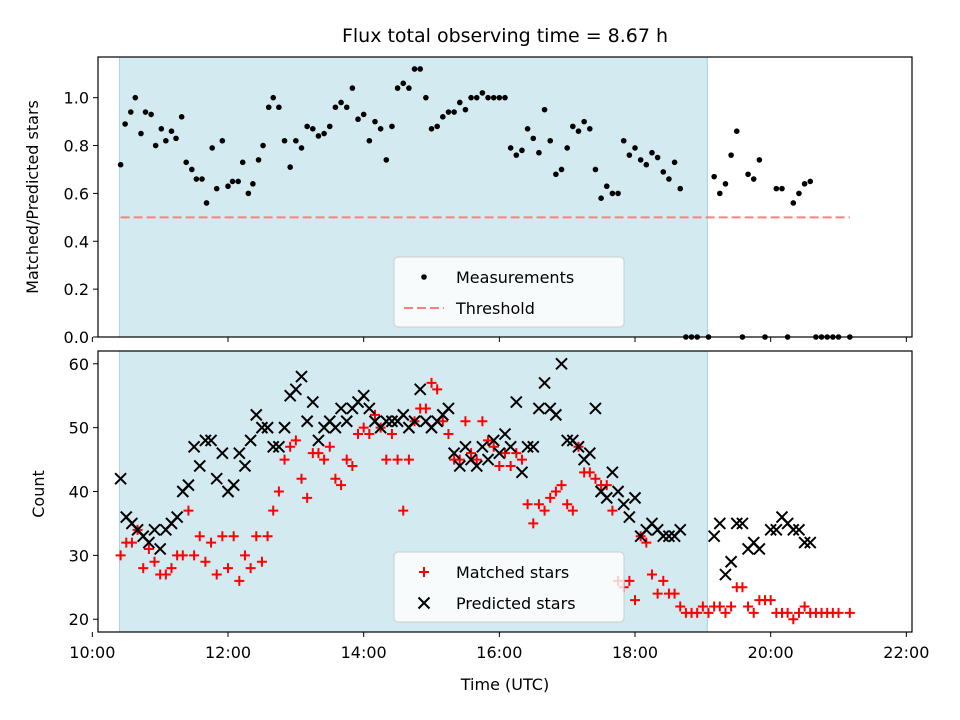  Describe the element at coordinates (424, 277) in the screenshot. I see `legend-marker-dot` at that location.